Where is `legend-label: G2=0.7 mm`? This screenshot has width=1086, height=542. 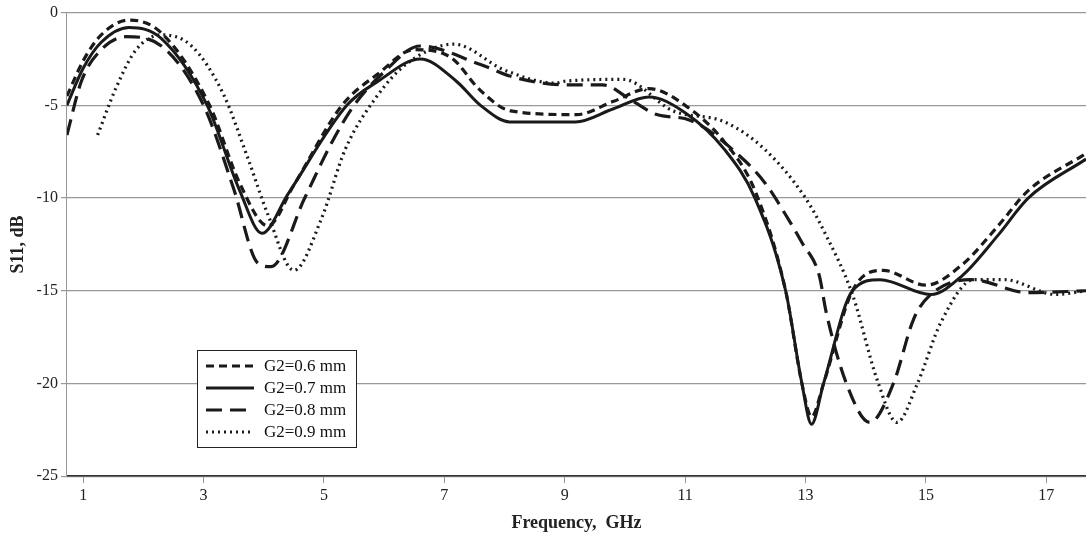 legend-label: G2=0.7 mm is located at coordinates (305, 388).